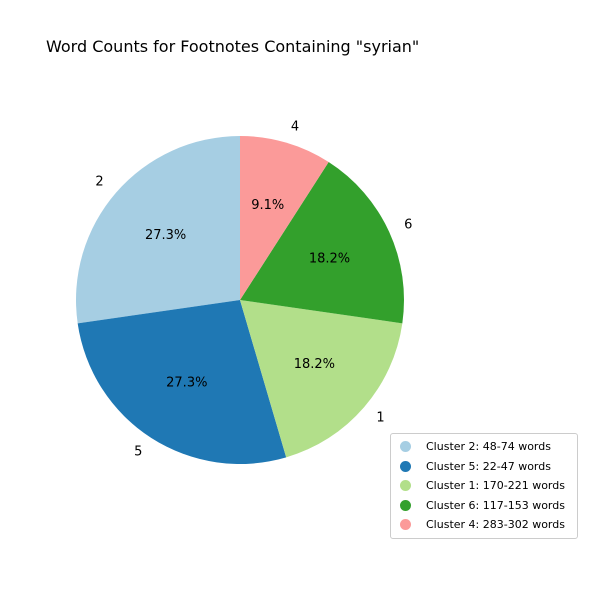 The image size is (600, 600). I want to click on slice-category-label: 2, so click(99, 181).